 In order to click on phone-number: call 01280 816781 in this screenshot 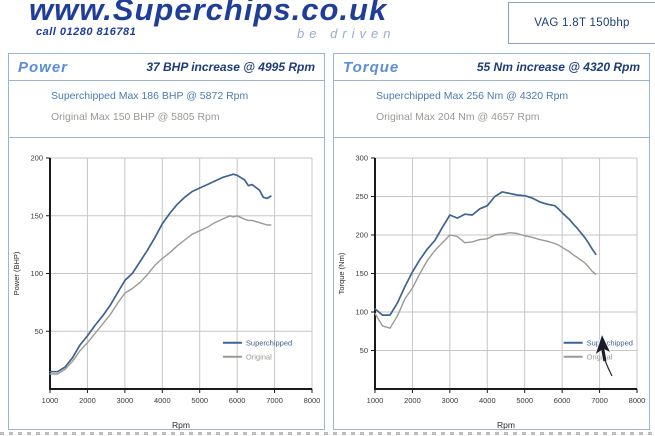, I will do `click(86, 32)`.